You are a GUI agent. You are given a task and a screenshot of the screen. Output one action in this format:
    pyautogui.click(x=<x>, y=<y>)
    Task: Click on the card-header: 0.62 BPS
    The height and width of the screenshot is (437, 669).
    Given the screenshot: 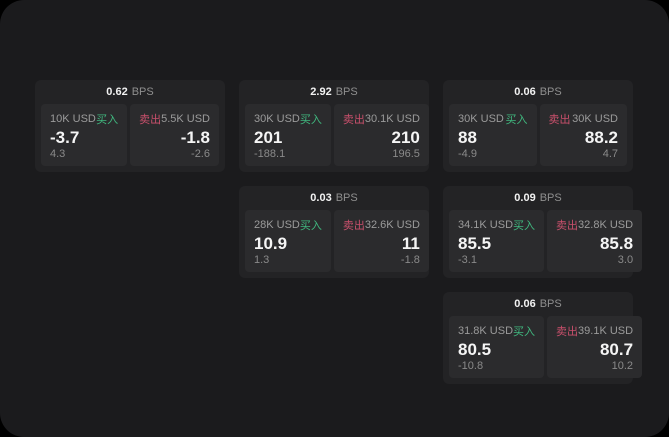 What is the action you would take?
    pyautogui.click(x=130, y=92)
    